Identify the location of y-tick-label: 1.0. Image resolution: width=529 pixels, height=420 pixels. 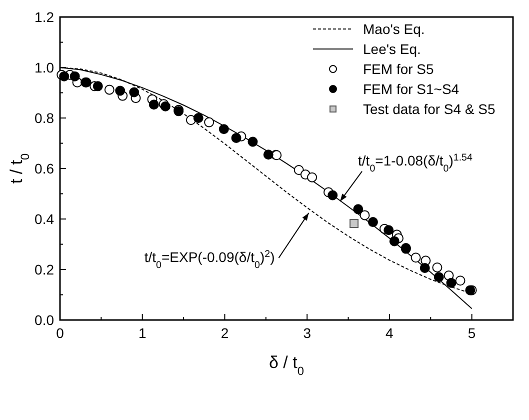
(44, 68).